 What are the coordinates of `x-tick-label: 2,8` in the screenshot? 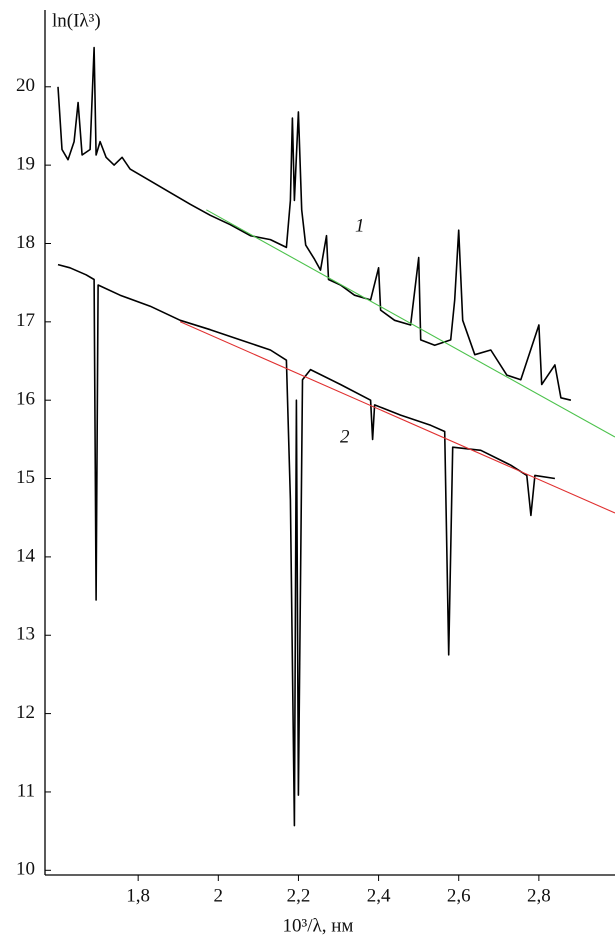 It's located at (539, 895).